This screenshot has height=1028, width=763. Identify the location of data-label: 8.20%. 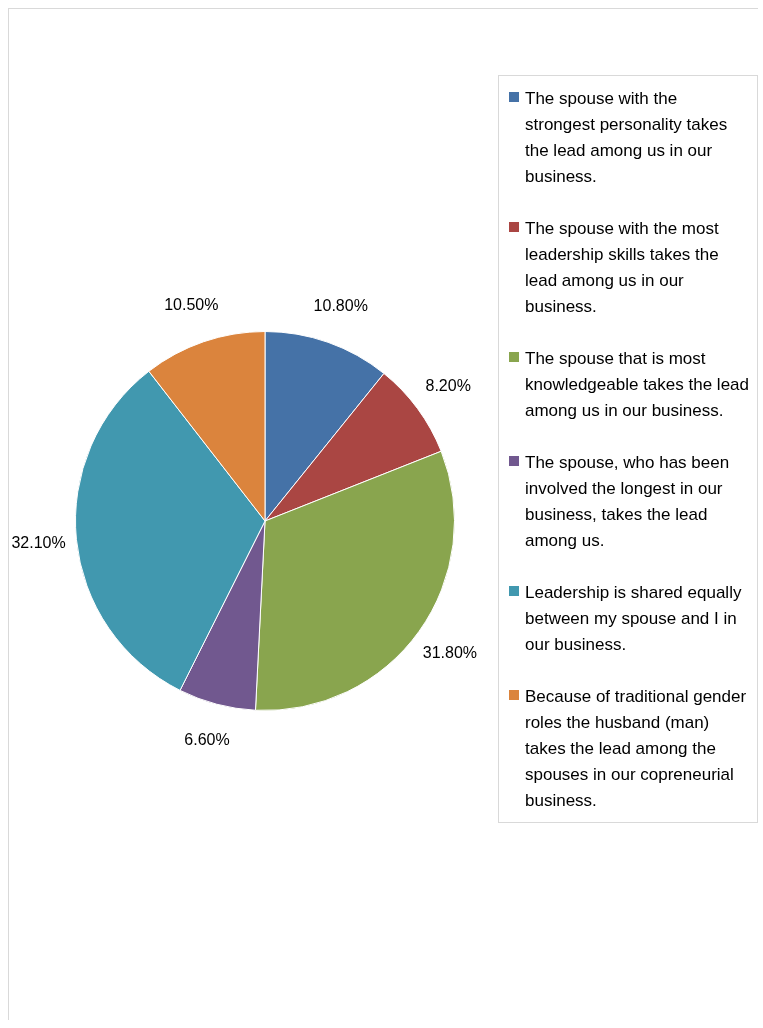
(448, 385).